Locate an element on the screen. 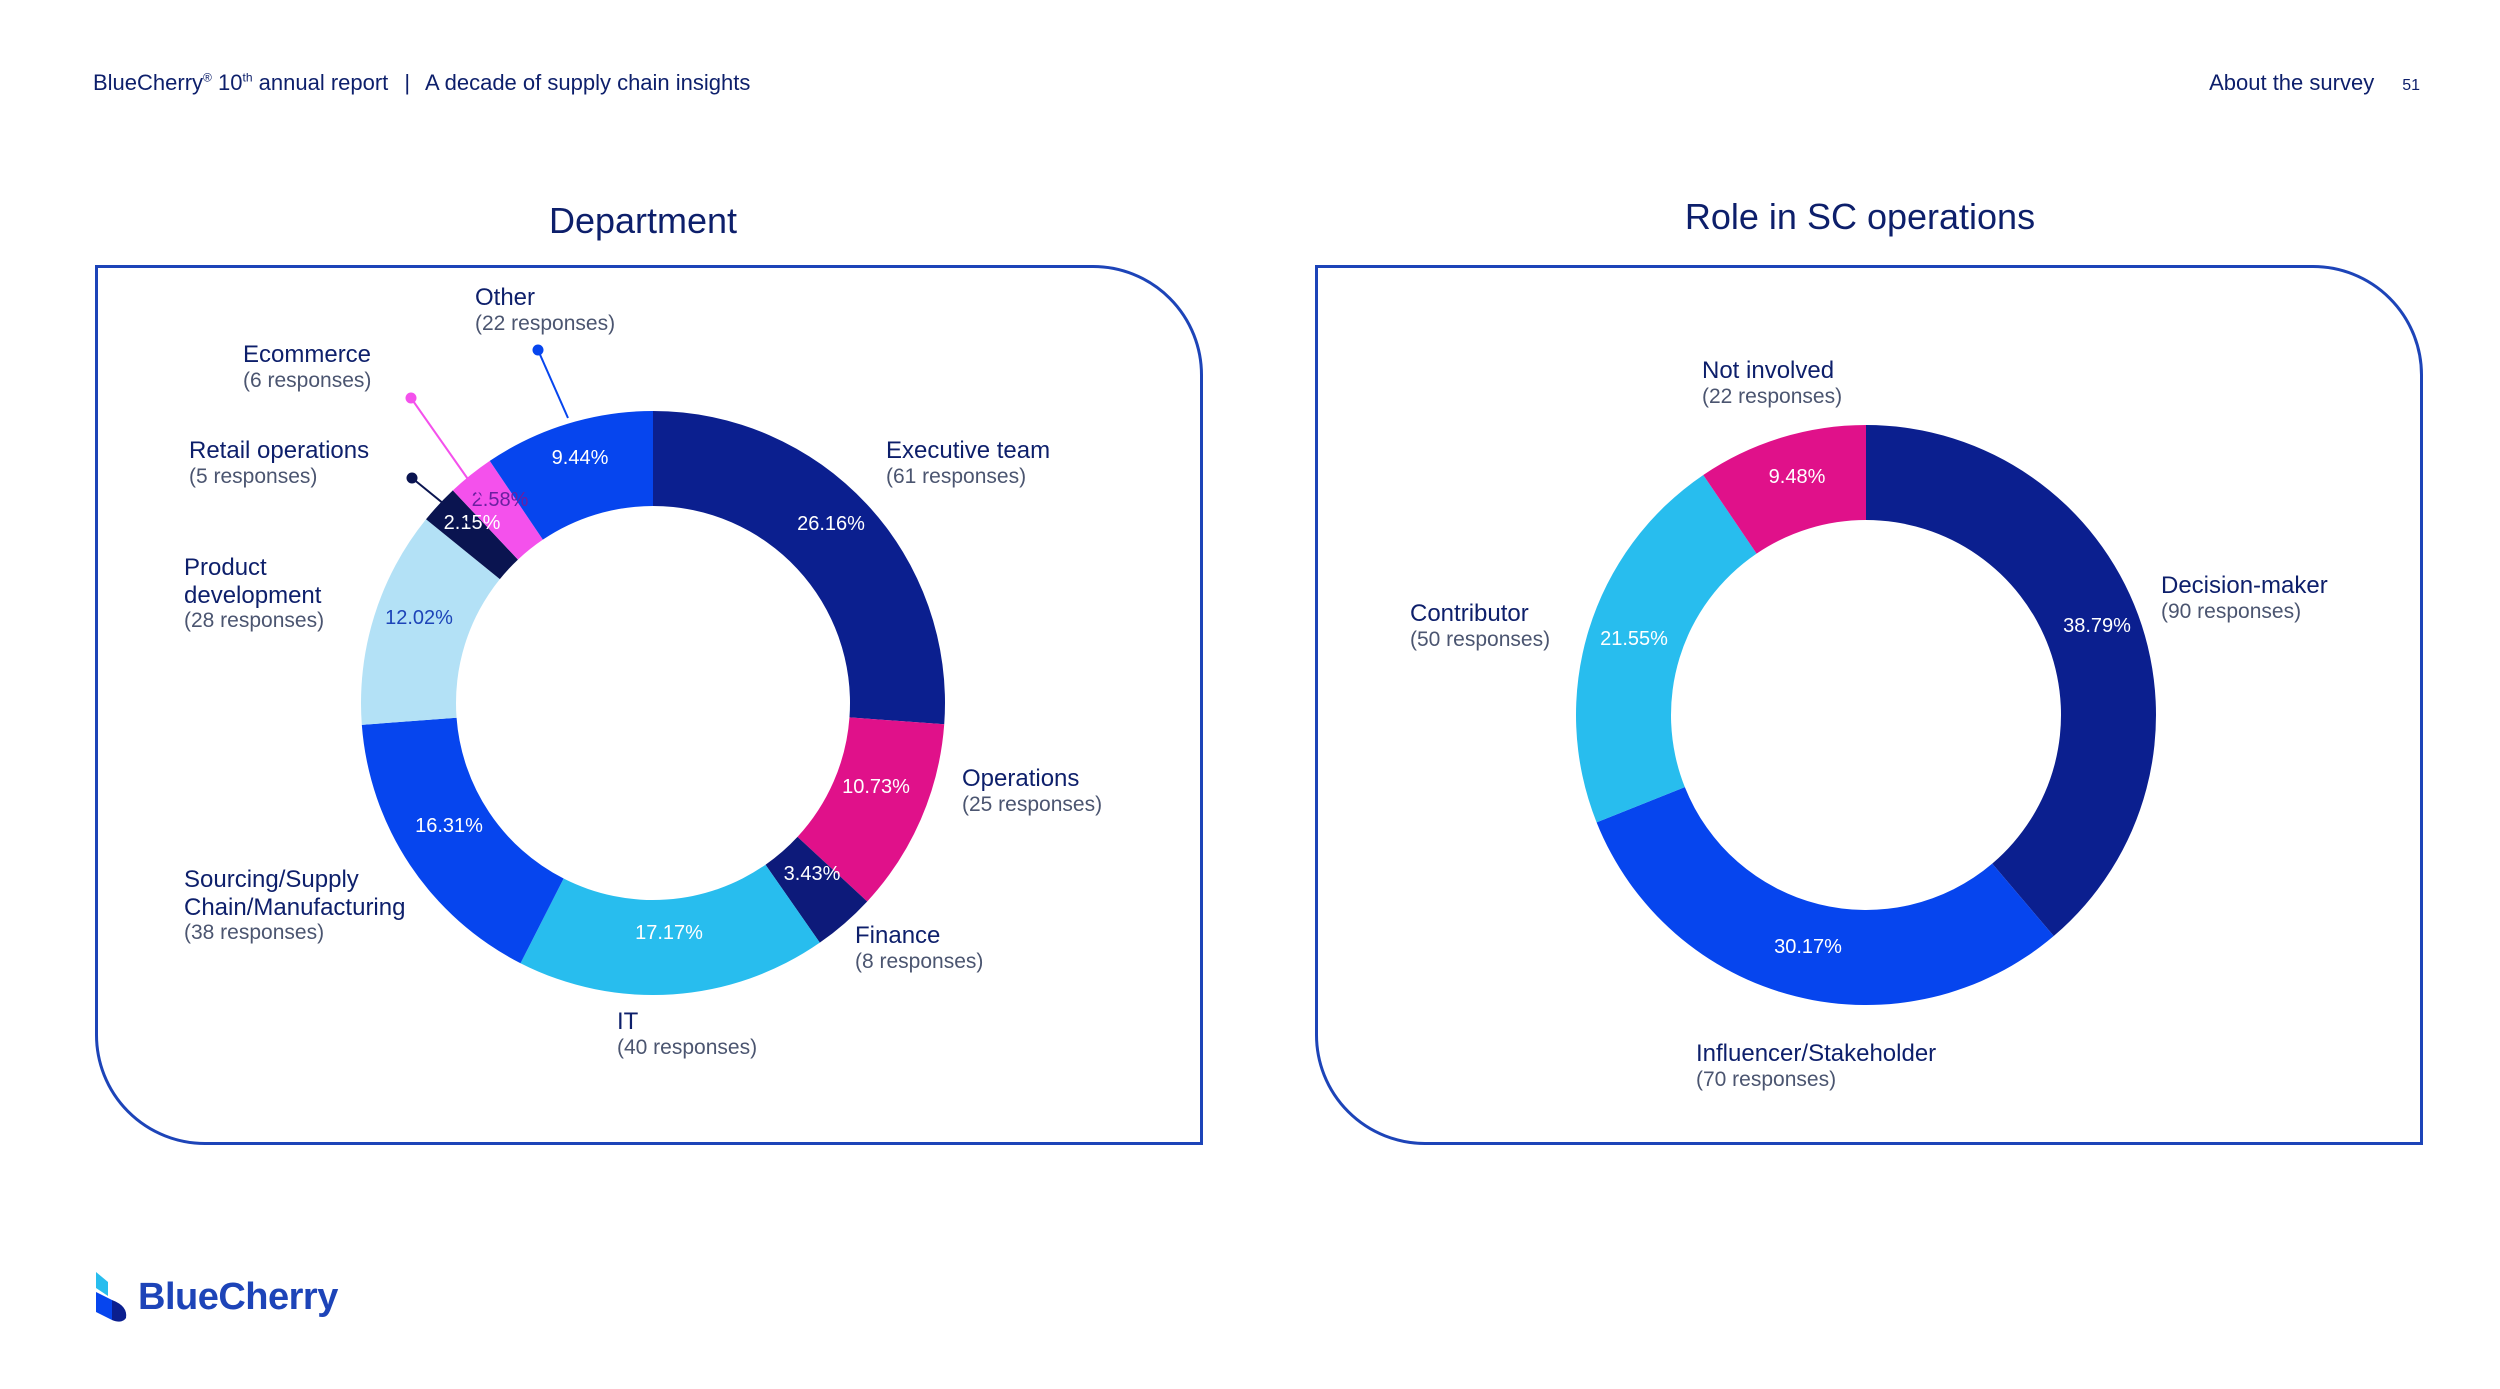 Image resolution: width=2500 pixels, height=1389 pixels. category-name: Ecommerce is located at coordinates (307, 354).